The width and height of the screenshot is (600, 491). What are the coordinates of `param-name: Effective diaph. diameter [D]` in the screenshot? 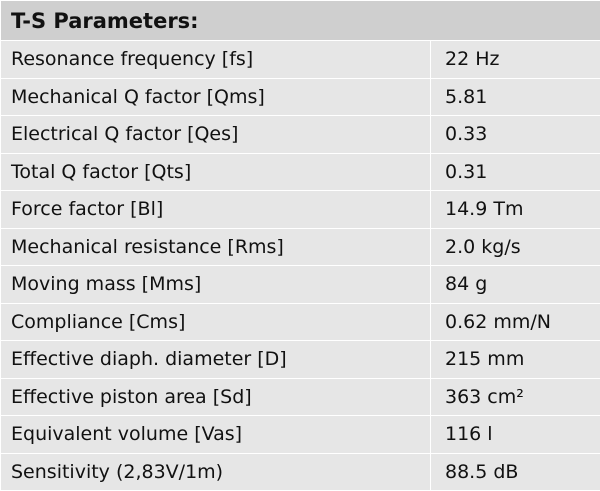 It's located at (215, 359).